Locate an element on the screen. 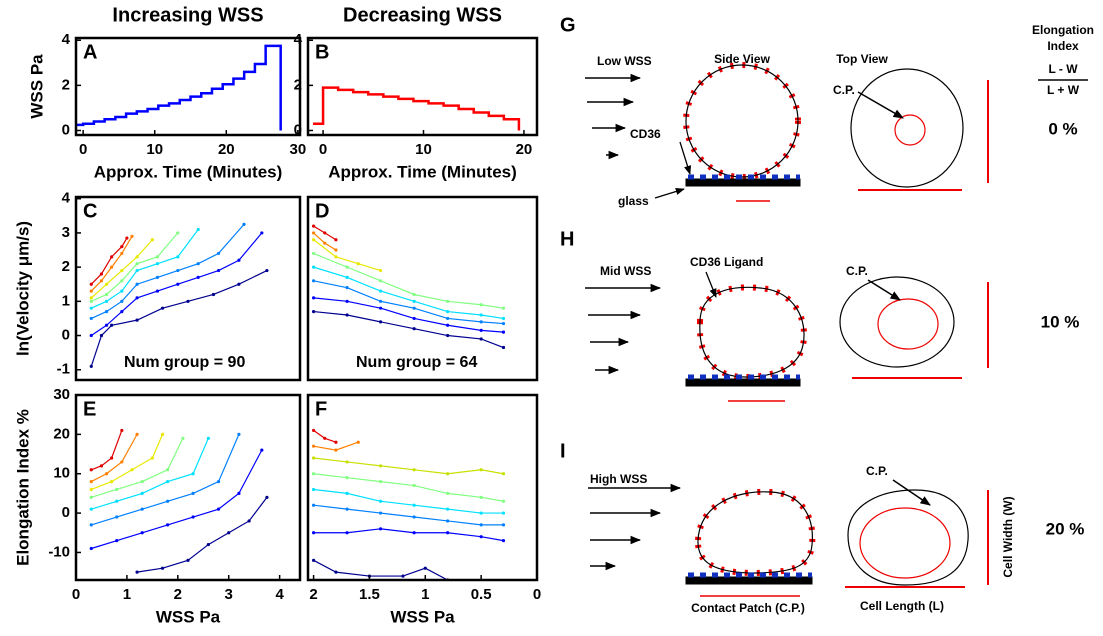 This screenshot has width=1103, height=636. flow-label: Mid WSS is located at coordinates (625, 271).